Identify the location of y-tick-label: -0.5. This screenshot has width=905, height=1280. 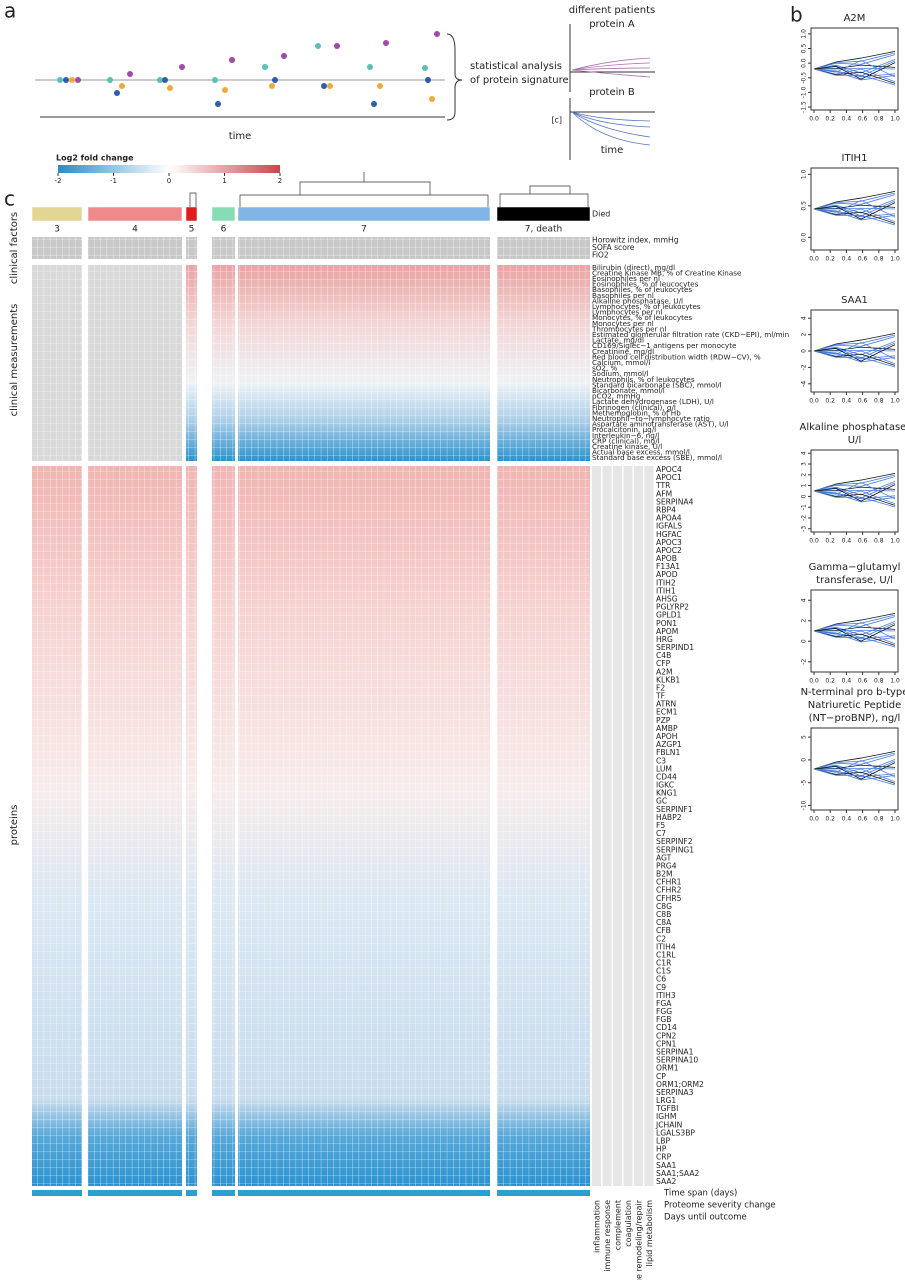
(804, 78).